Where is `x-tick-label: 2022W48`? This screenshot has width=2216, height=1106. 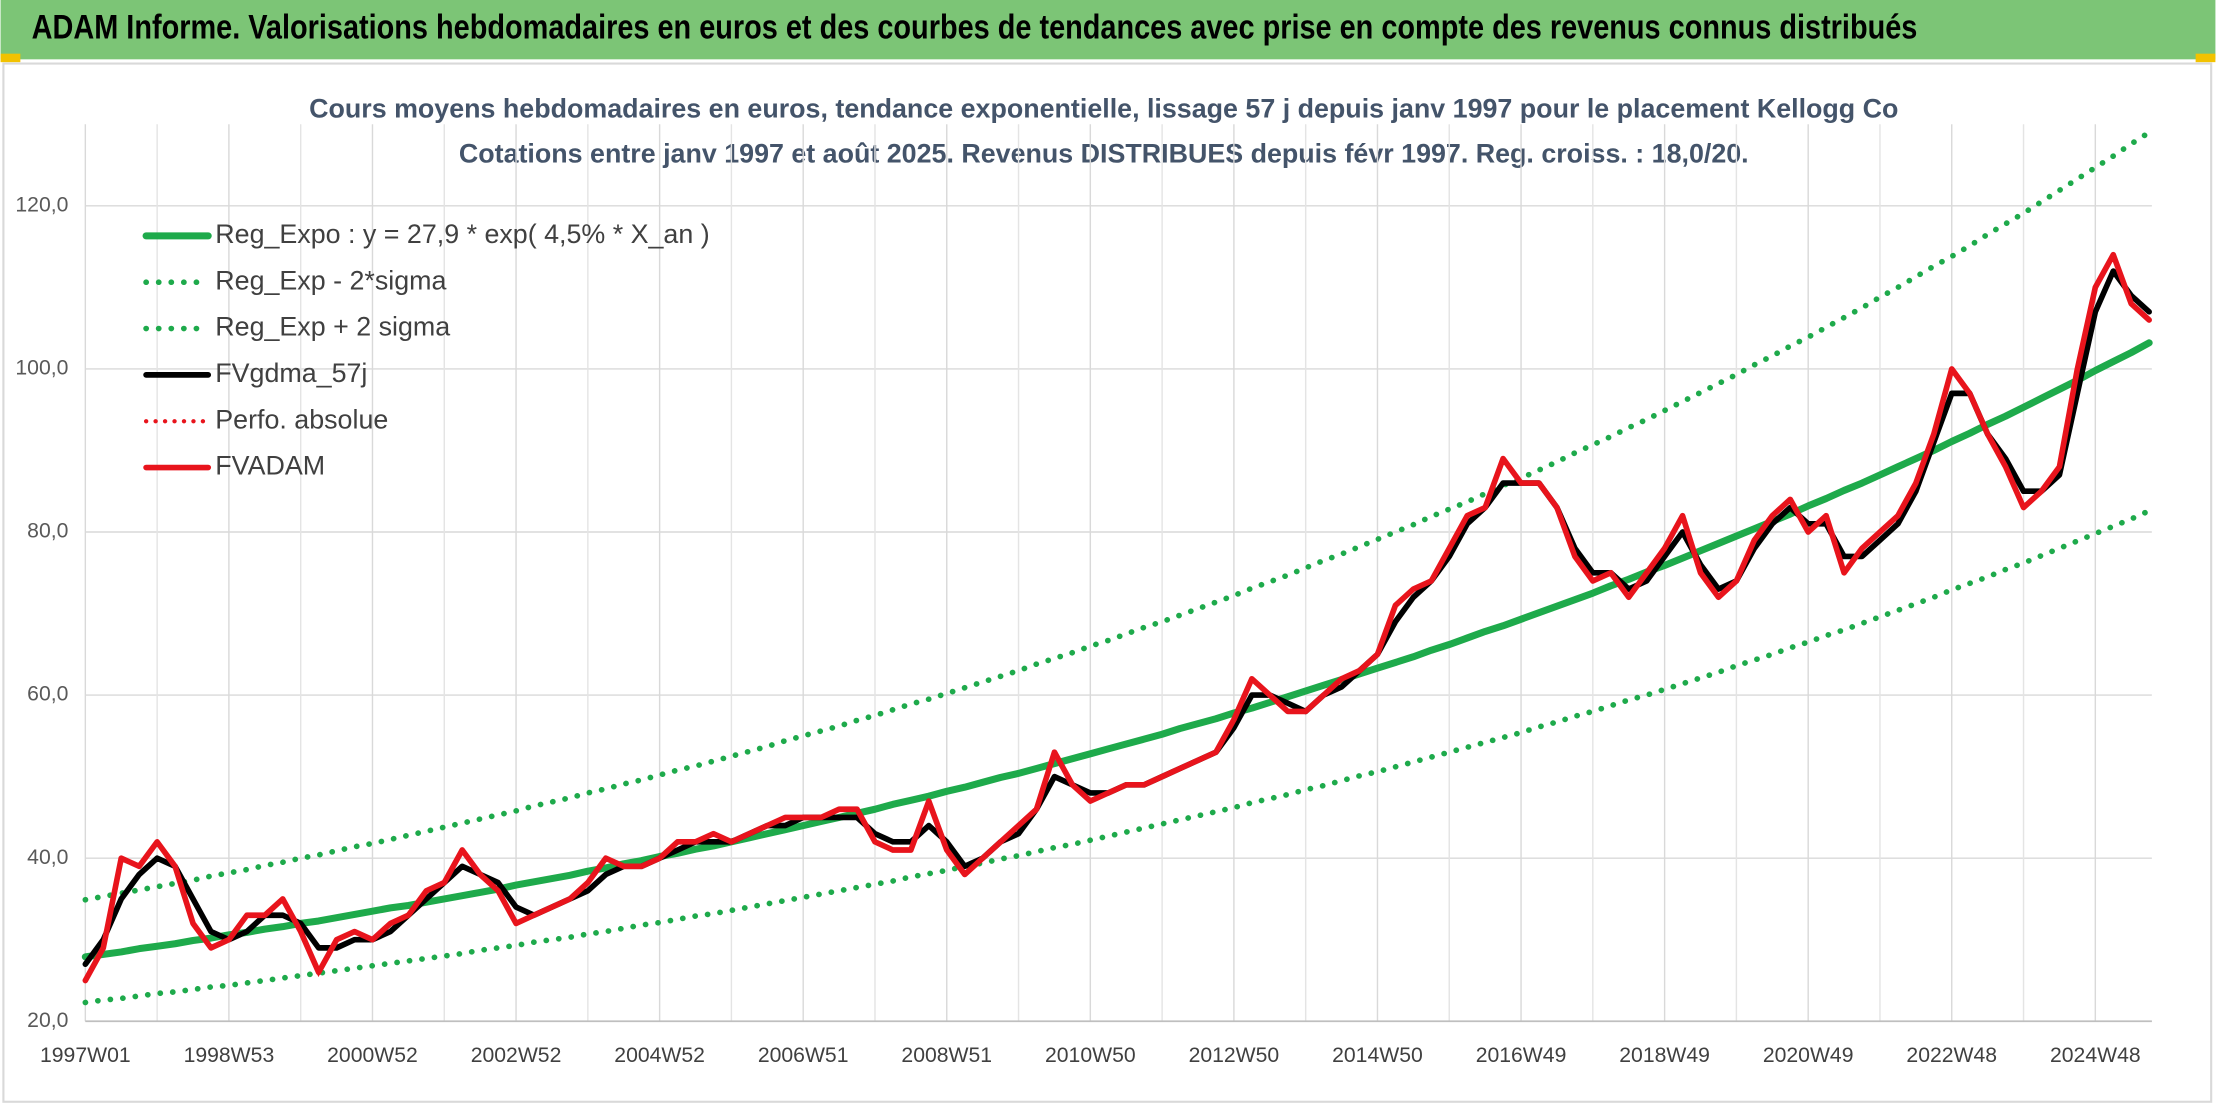 x-tick-label: 2022W48 is located at coordinates (1951, 1055).